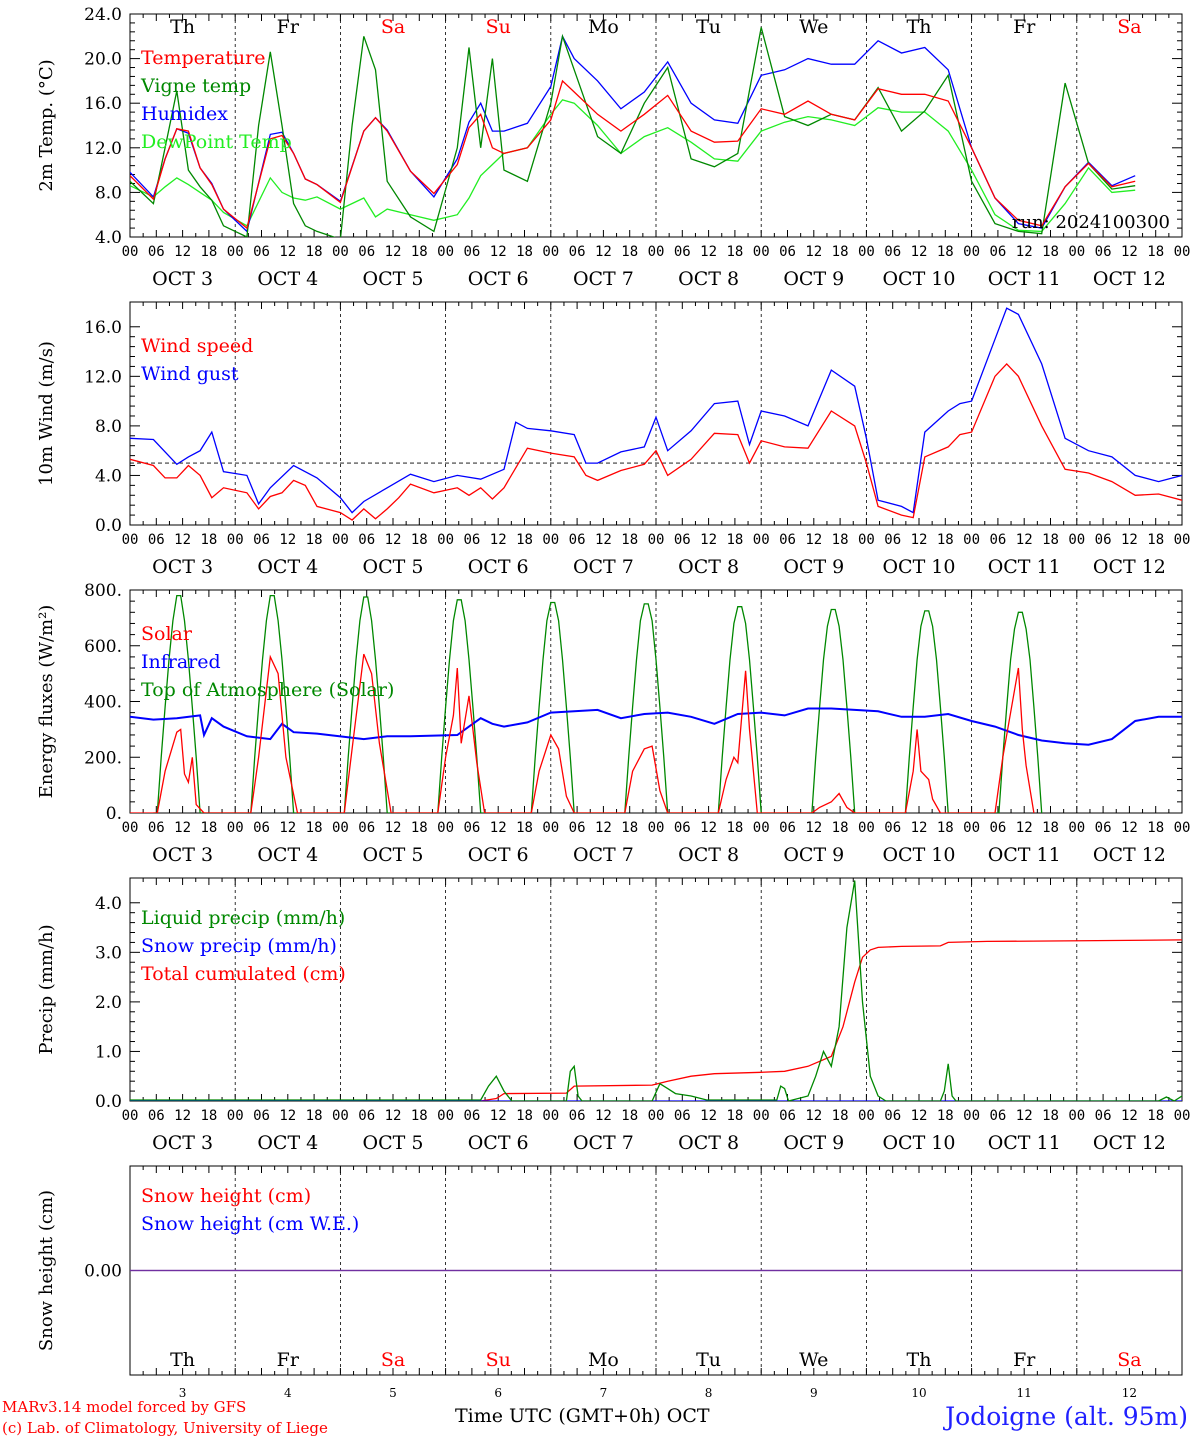 The image size is (1194, 1440). I want to click on legend-entry: Liquid precip (mm/h), so click(243, 918).